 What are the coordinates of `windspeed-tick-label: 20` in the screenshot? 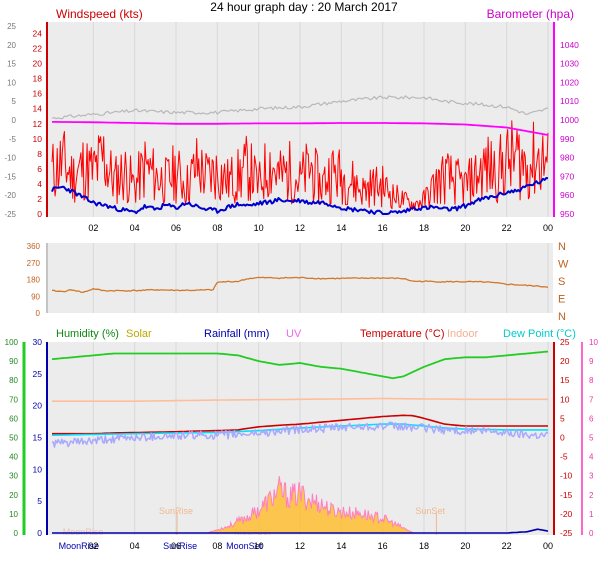 It's located at (38, 64).